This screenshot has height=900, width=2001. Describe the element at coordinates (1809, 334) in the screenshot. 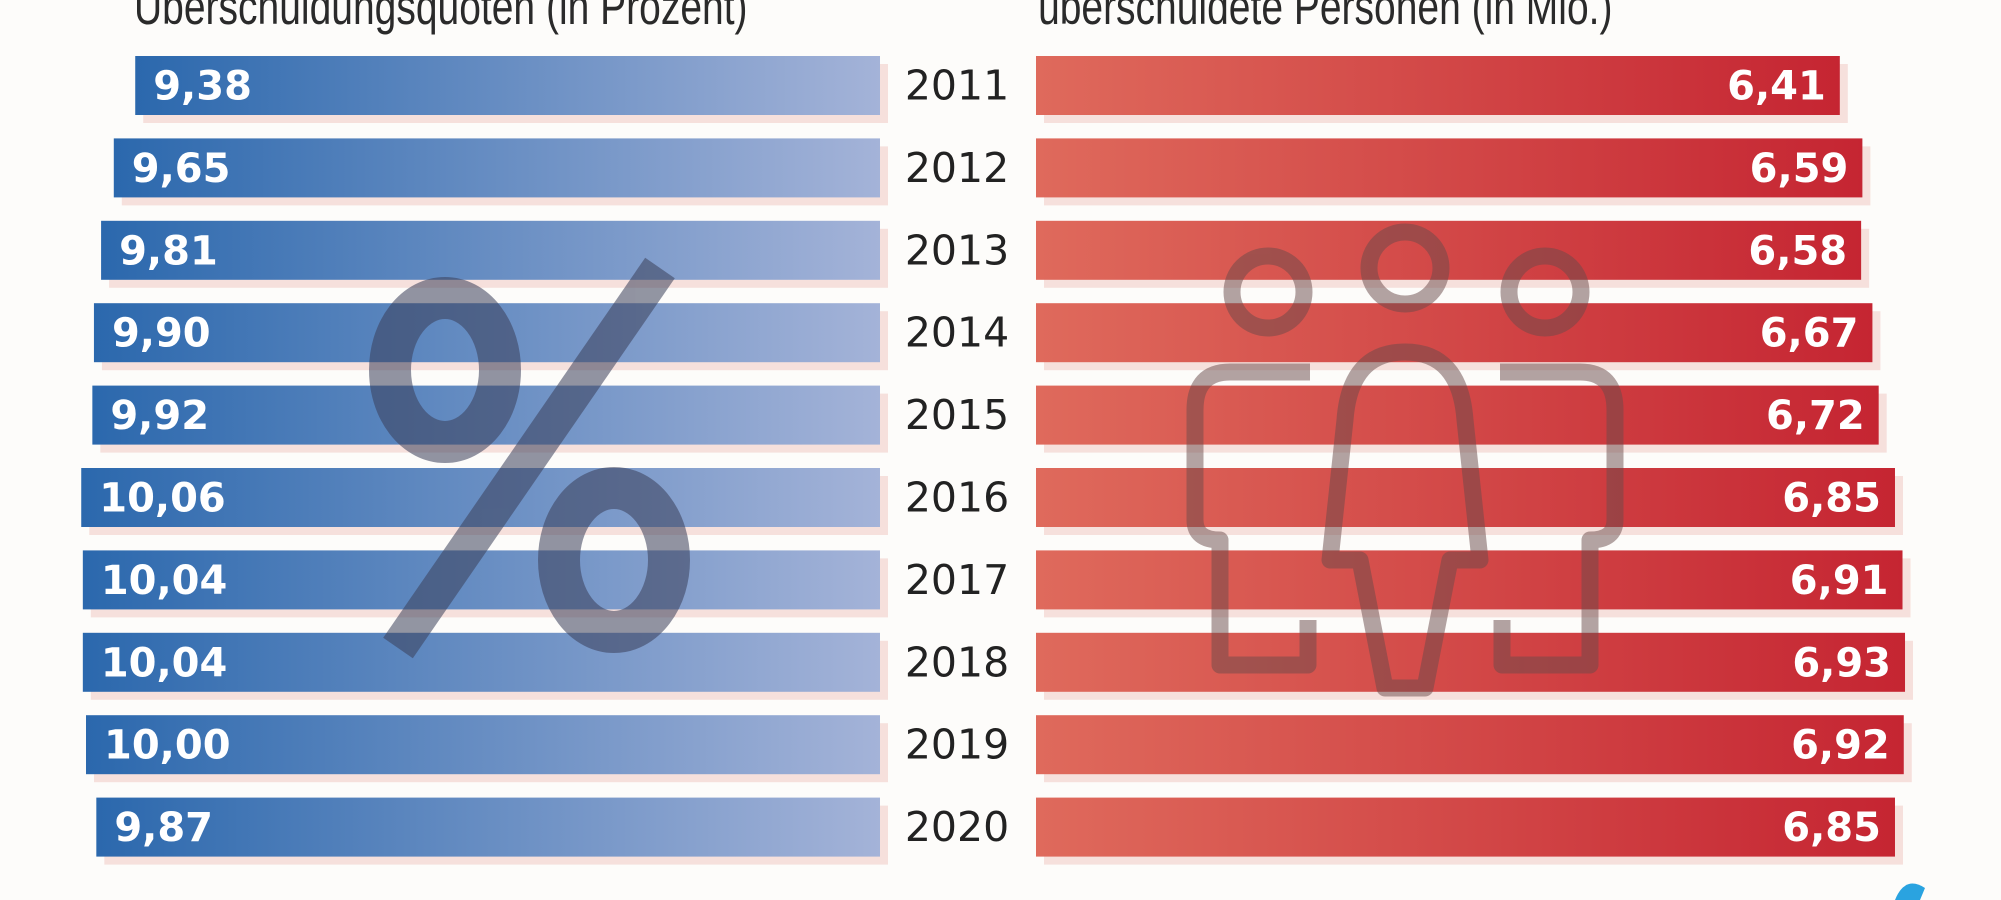

I see `right-bar-label: 6,67` at that location.